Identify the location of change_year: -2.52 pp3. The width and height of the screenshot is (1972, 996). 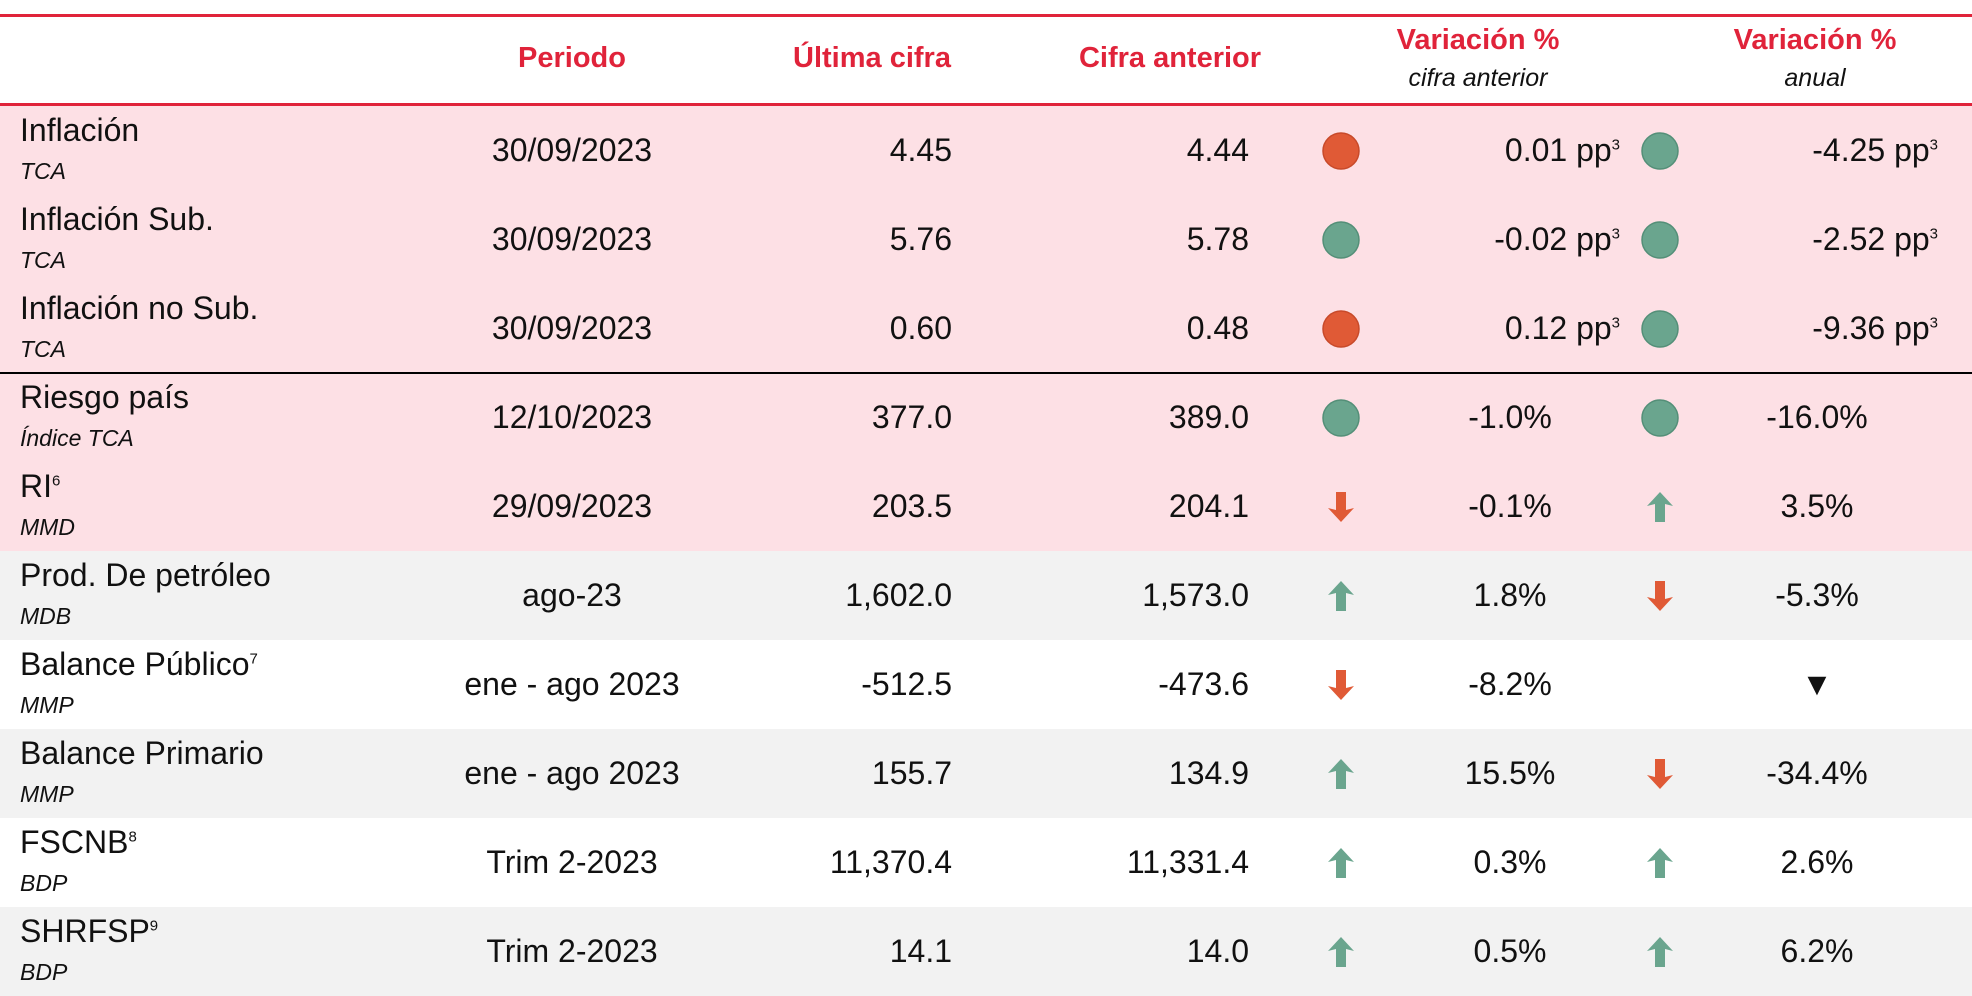
(1813, 239).